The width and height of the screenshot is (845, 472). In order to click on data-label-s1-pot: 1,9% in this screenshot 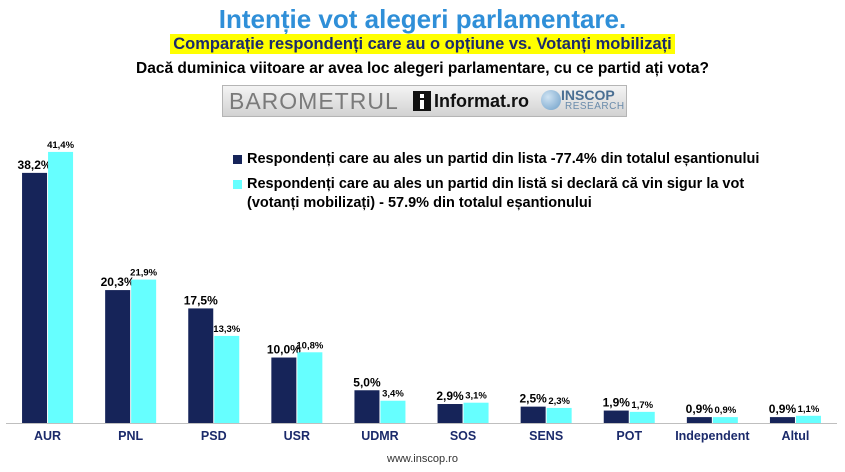, I will do `click(617, 403)`.